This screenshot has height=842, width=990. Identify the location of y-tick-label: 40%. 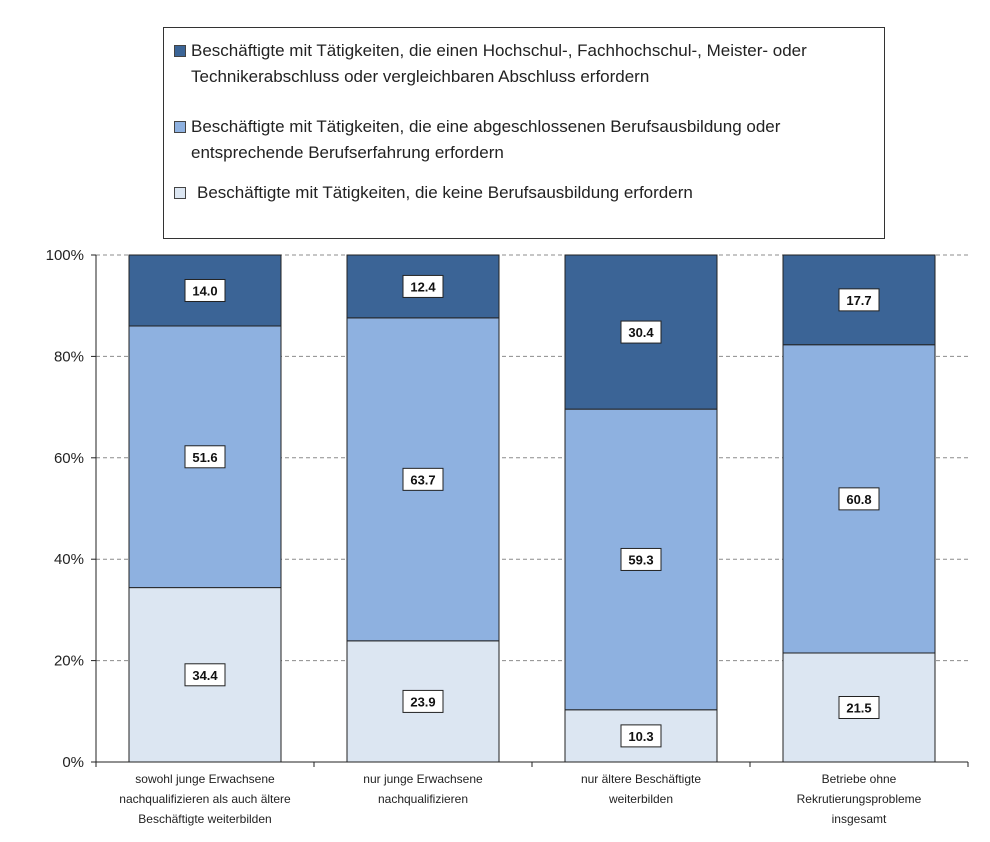
(69, 559).